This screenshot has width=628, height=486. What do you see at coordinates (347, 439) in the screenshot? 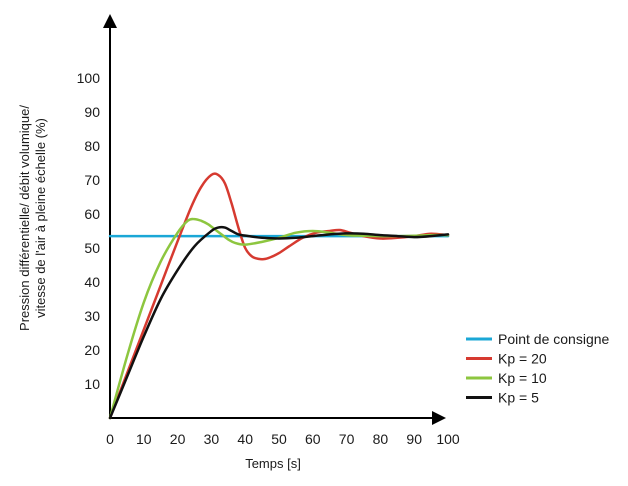
I see `x-tick-label: 70` at bounding box center [347, 439].